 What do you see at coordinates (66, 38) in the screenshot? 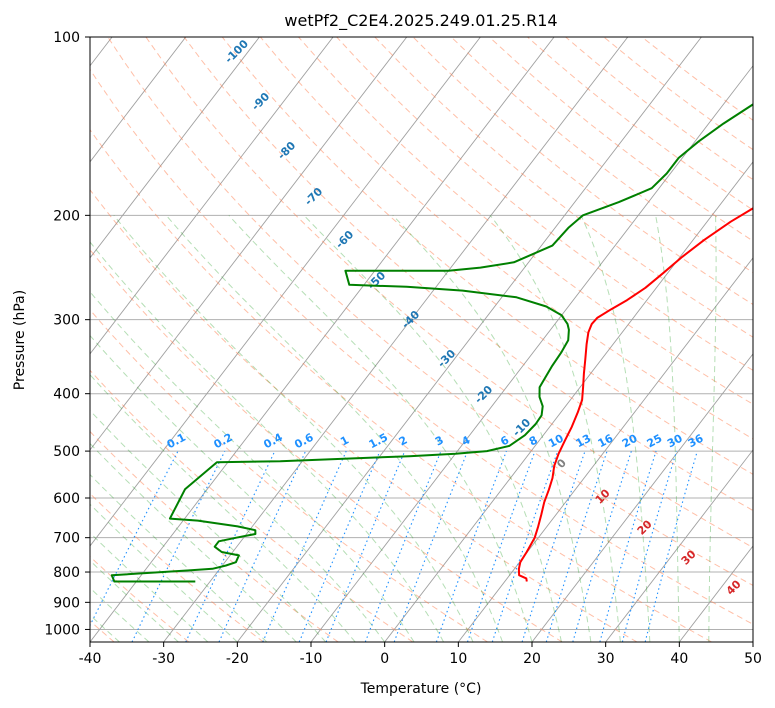
I see `y-tick-label: 100` at bounding box center [66, 38].